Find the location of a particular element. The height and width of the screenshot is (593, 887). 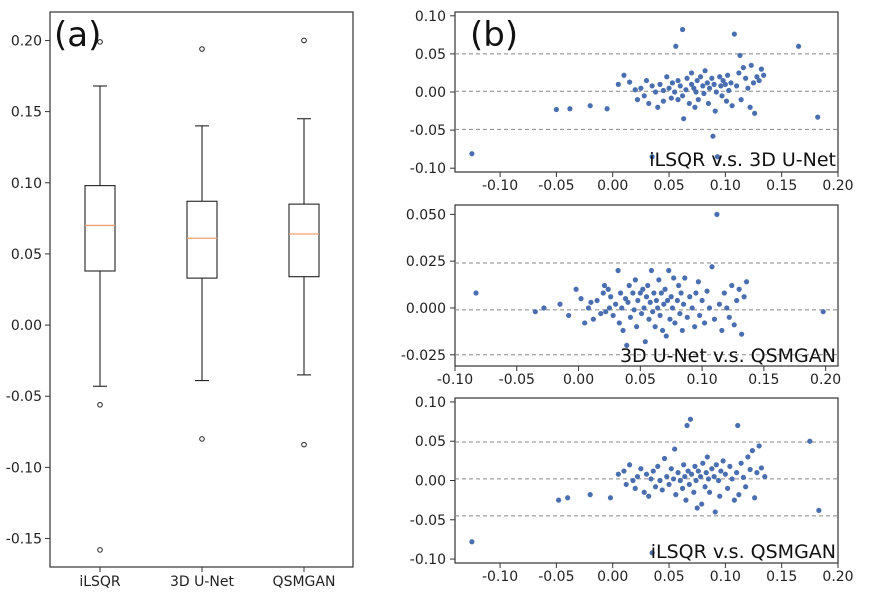

y-tick-label: 0.15 is located at coordinates (26, 113).